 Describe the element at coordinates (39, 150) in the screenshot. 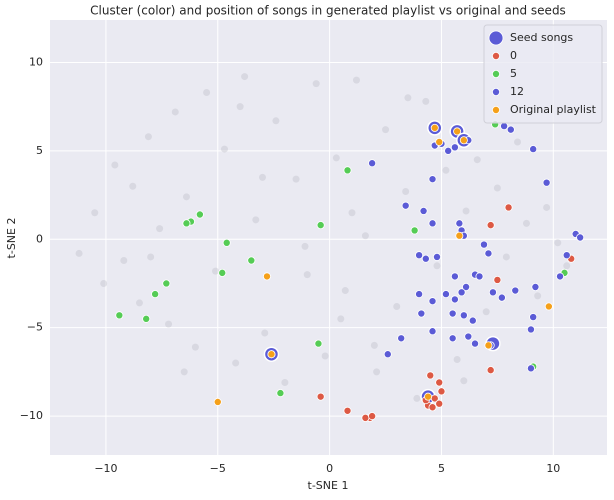

I see `y-tick-label: 5` at that location.